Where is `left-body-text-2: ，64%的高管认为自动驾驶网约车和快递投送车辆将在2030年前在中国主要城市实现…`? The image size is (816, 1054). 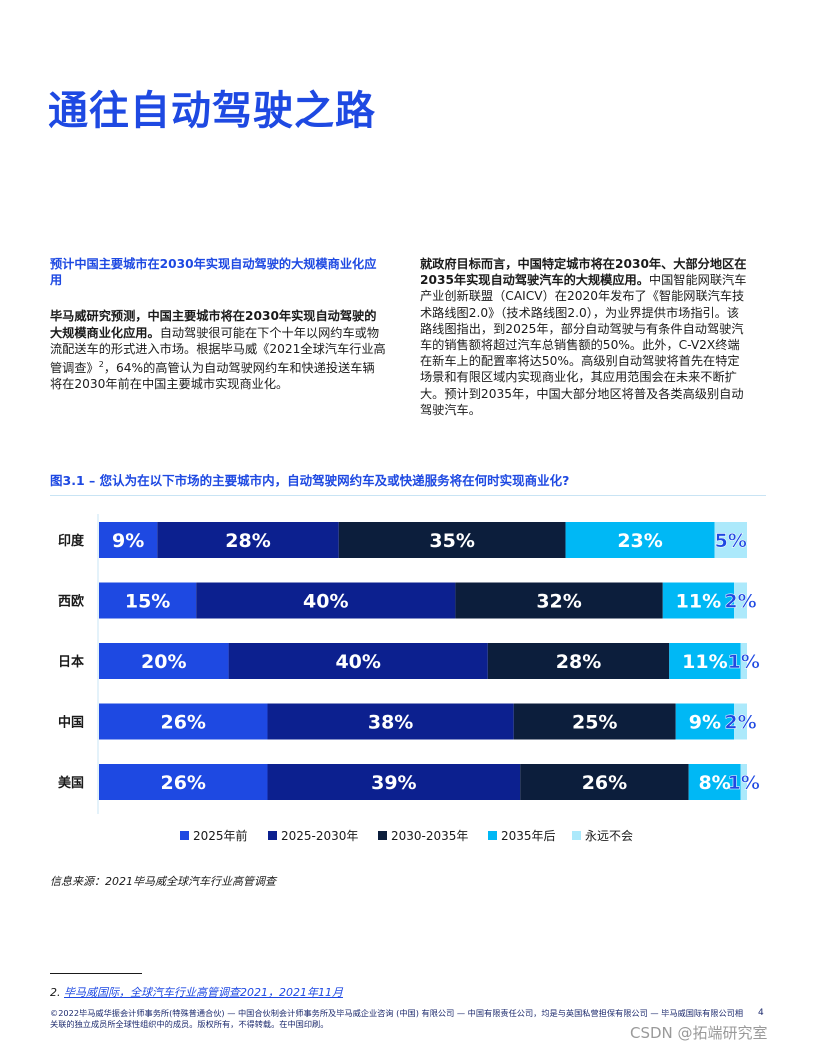 left-body-text-2: ，64%的高管认为自动驾驶网约车和快递投送车辆将在2030年前在中国主要城市实现… is located at coordinates (212, 376).